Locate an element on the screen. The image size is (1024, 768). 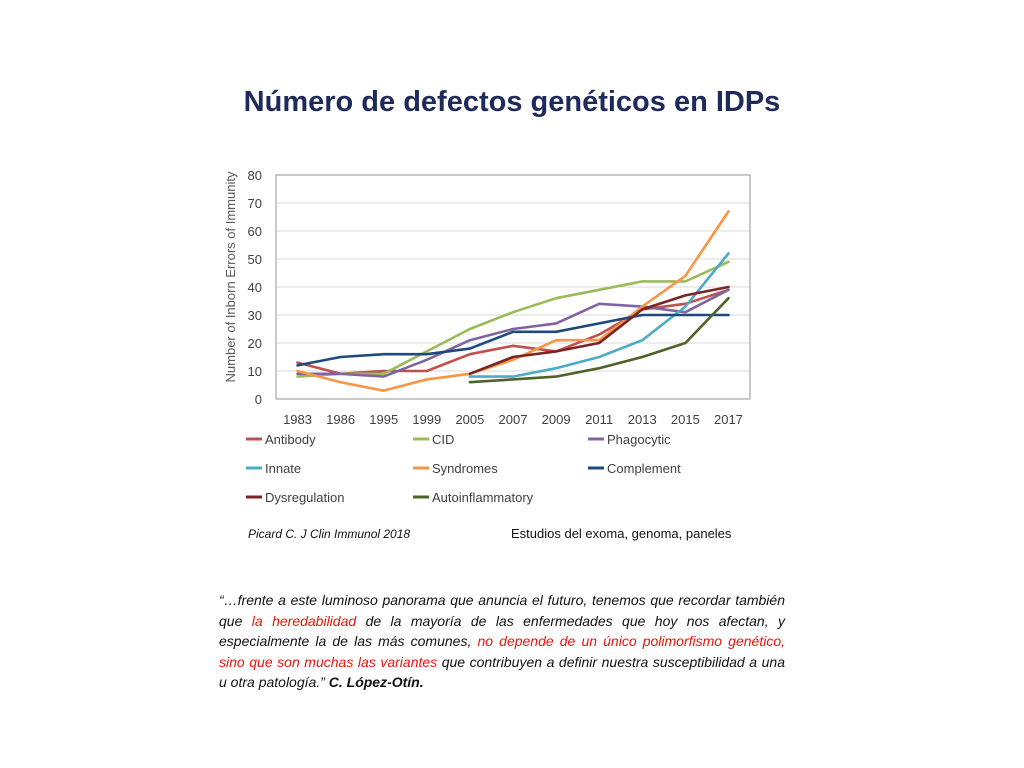
y-tick-label: 40 is located at coordinates (255, 287).